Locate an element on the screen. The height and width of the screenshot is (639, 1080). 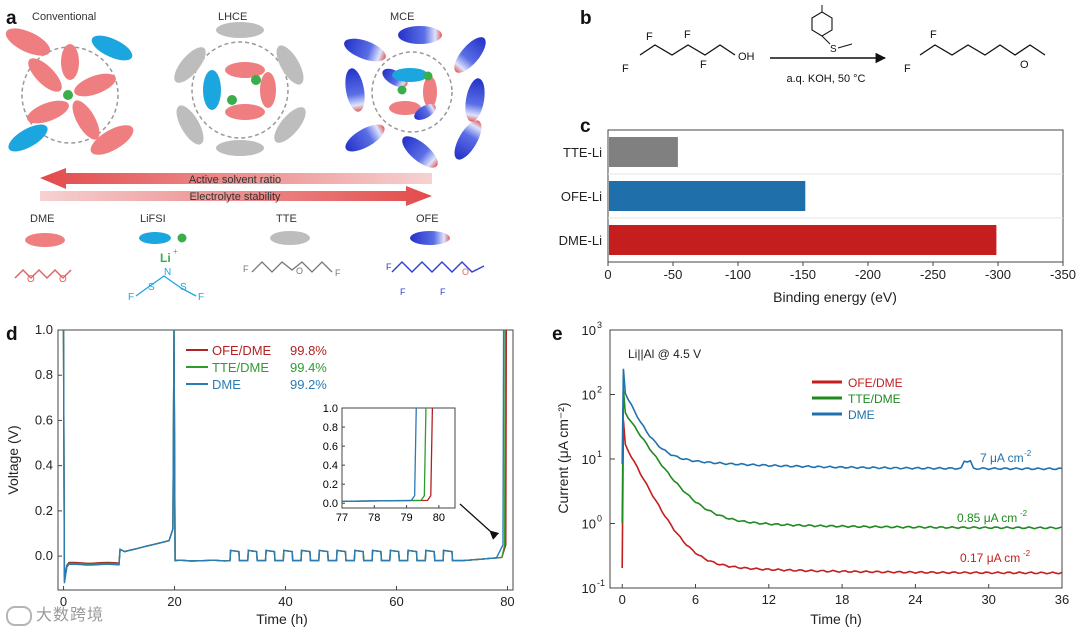
electrolyte-stability-label: Electrolyte stability is located at coordinates (235, 197).